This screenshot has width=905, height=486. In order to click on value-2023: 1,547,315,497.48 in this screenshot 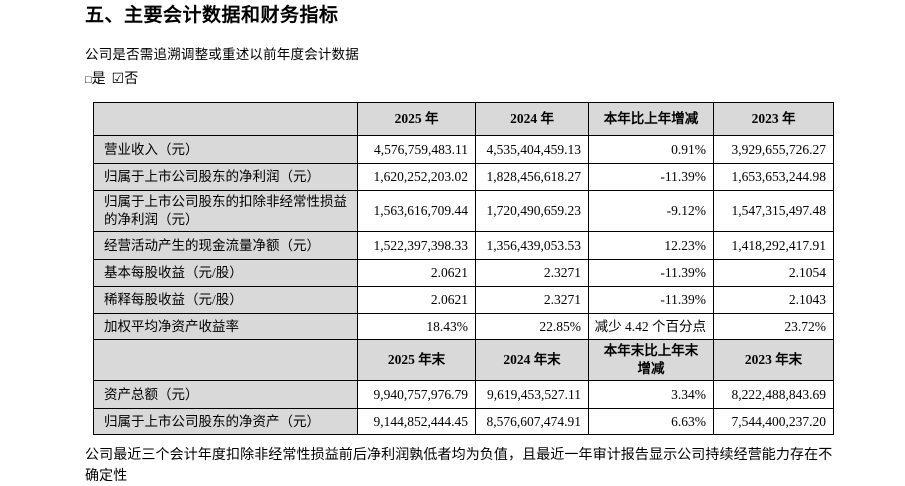, I will do `click(773, 211)`.